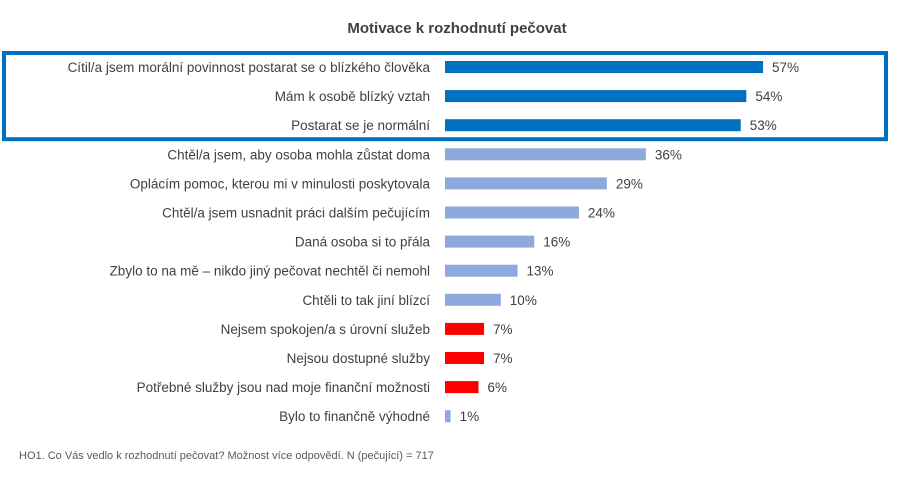 The height and width of the screenshot is (478, 914). I want to click on value-label: 24%, so click(601, 213).